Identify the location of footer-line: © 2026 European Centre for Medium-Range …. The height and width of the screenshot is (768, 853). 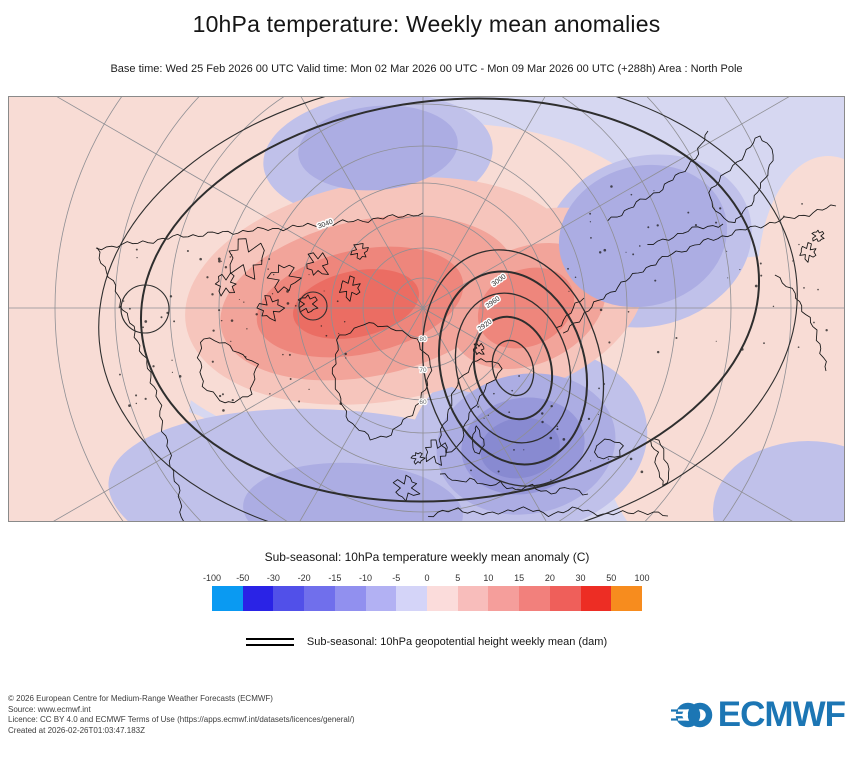
(140, 698).